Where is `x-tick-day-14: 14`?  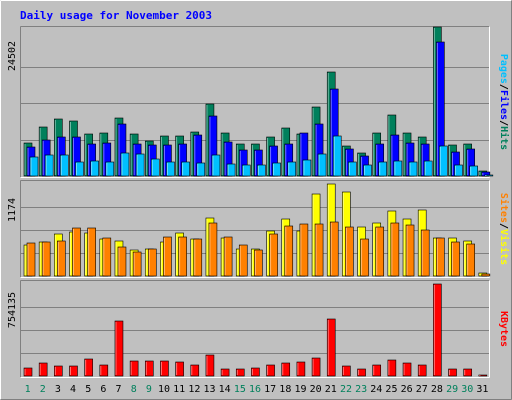
x-tick-day-14: 14 is located at coordinates (225, 389).